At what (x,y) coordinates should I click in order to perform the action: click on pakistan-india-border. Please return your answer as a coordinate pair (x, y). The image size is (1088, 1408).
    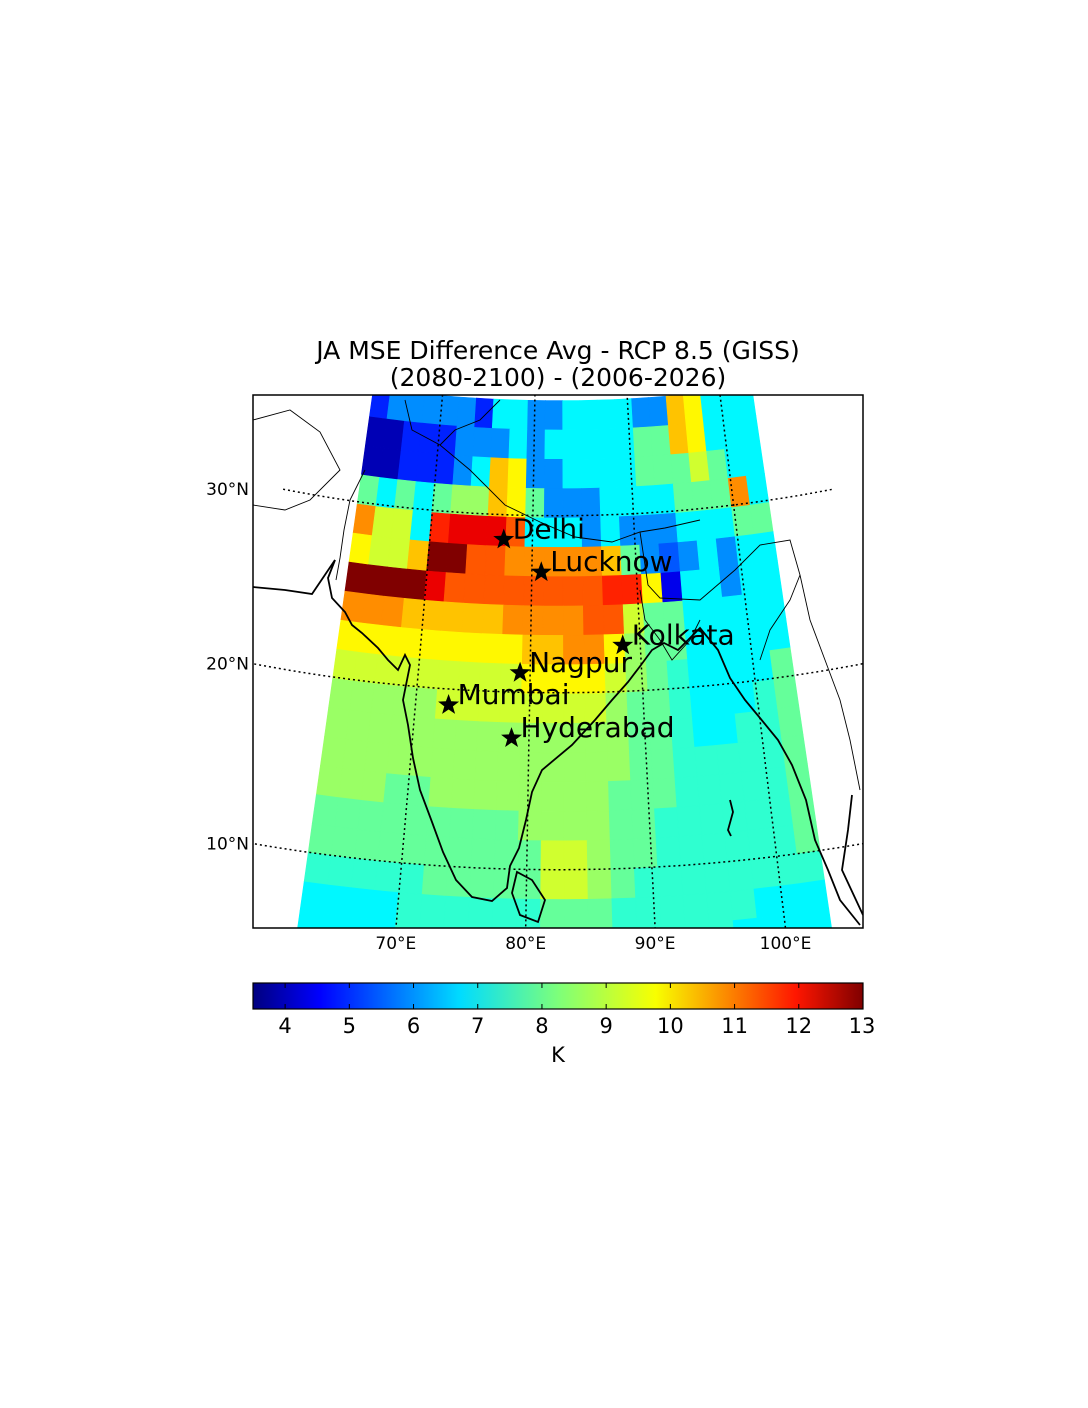
    Looking at the image, I should click on (350, 525).